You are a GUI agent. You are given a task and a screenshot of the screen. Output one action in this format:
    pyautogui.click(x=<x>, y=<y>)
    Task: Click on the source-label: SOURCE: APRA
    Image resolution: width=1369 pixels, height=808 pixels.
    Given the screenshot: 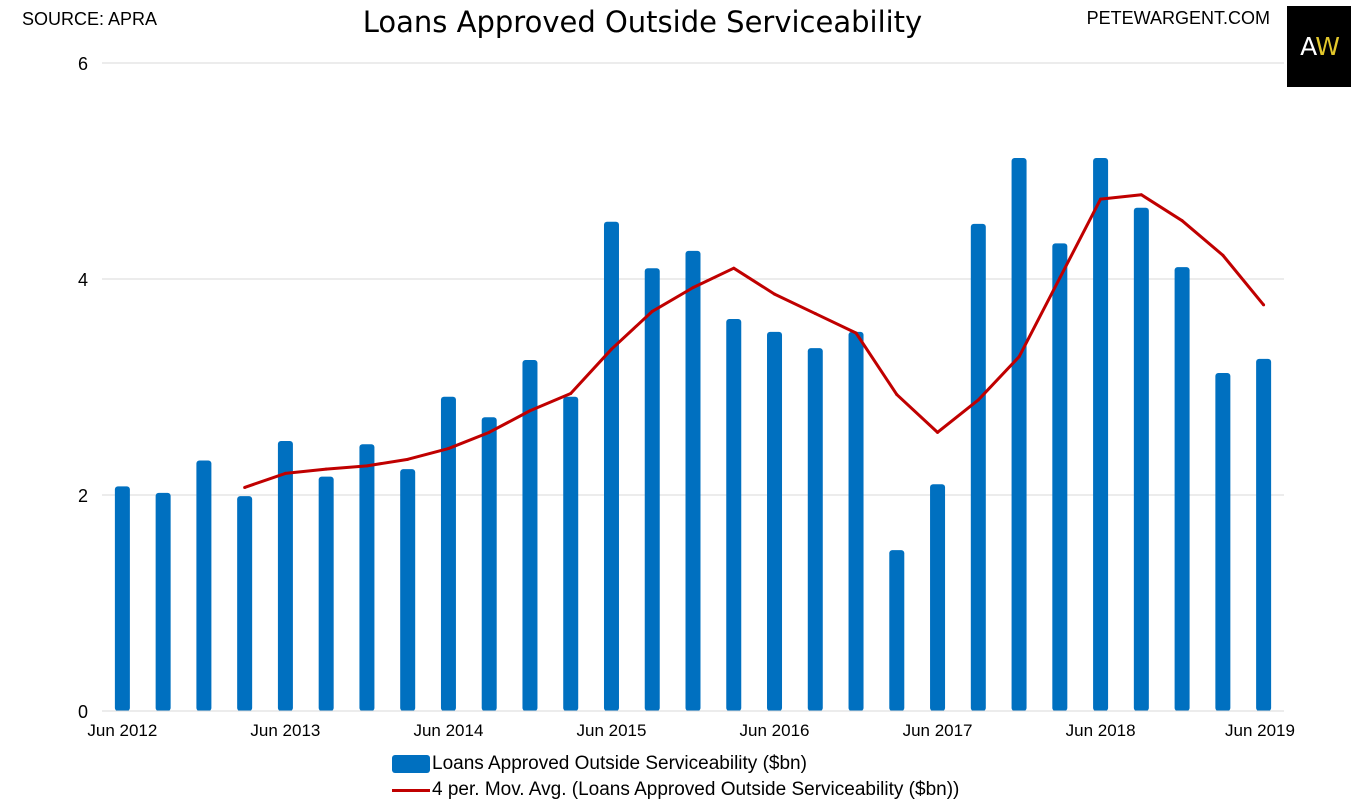 What is the action you would take?
    pyautogui.click(x=90, y=19)
    